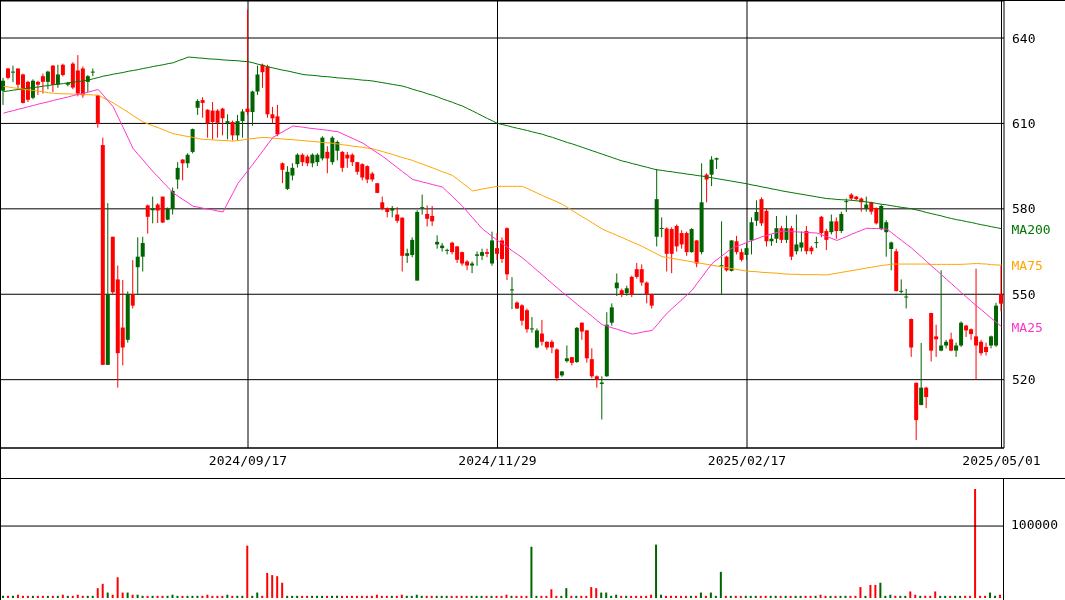 The height and width of the screenshot is (600, 1065). What do you see at coordinates (248, 461) in the screenshot?
I see `x-tick-label: 2024/09/17` at bounding box center [248, 461].